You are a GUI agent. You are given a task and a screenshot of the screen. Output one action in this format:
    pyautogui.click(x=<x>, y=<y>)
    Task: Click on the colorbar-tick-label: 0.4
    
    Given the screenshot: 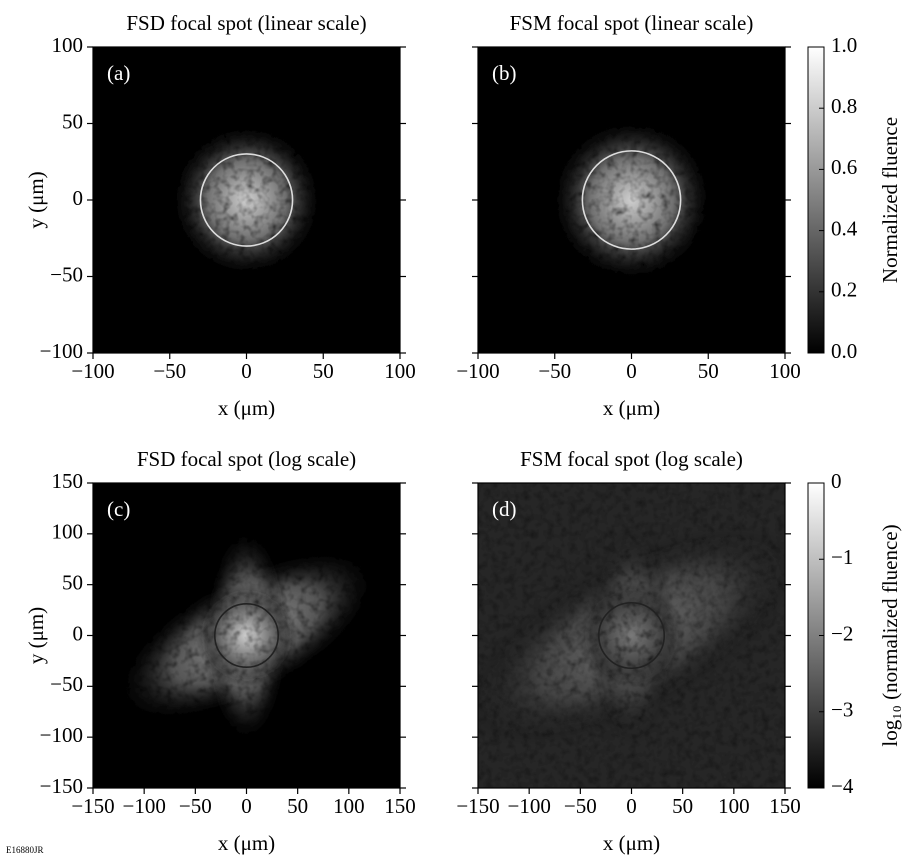 What is the action you would take?
    pyautogui.click(x=844, y=228)
    